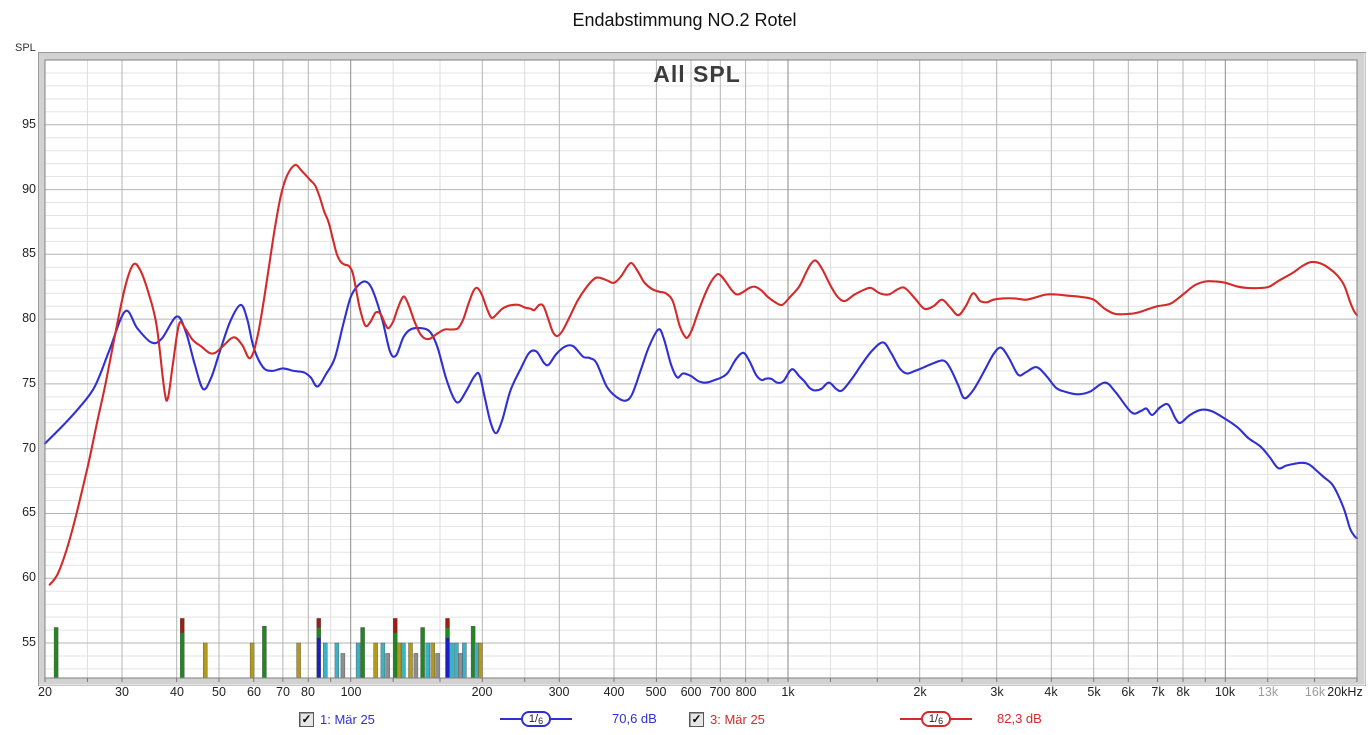  What do you see at coordinates (29, 124) in the screenshot?
I see `y-tick-label: 95` at bounding box center [29, 124].